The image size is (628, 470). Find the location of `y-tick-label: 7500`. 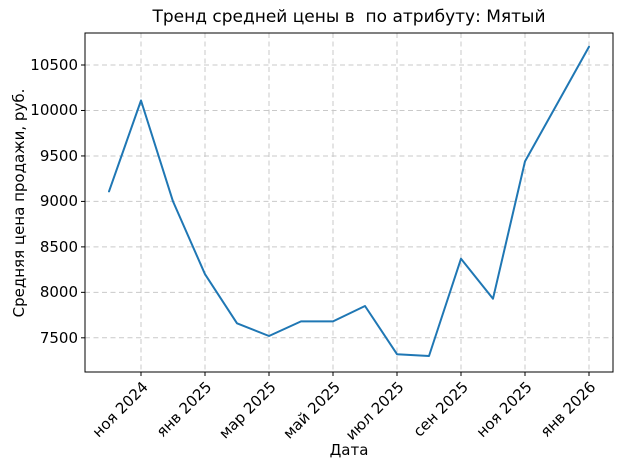

y-tick-label: 7500 is located at coordinates (58, 338).